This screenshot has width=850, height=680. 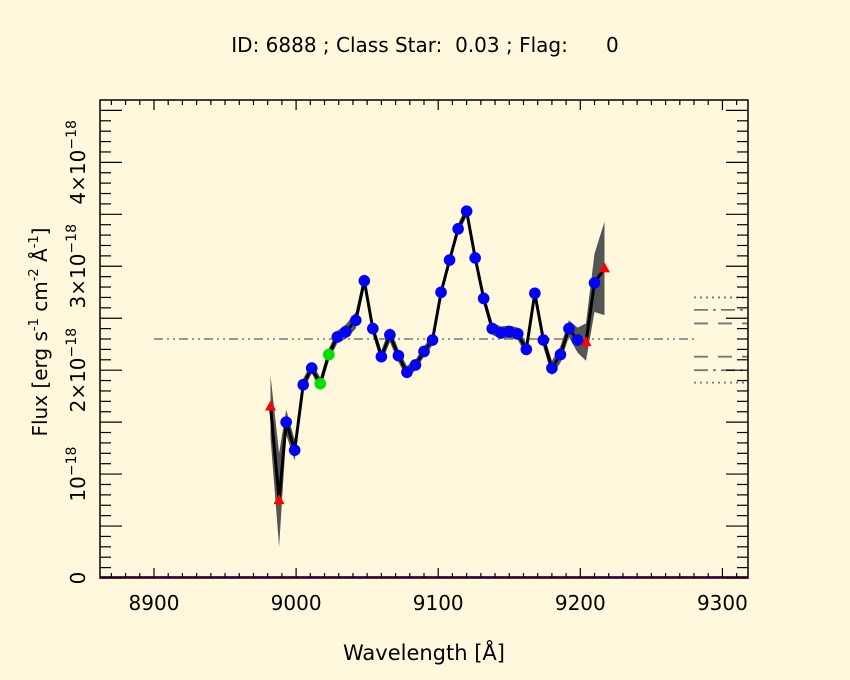 What do you see at coordinates (40, 258) in the screenshot?
I see `y-axis-label-mid2: Å` at bounding box center [40, 258].